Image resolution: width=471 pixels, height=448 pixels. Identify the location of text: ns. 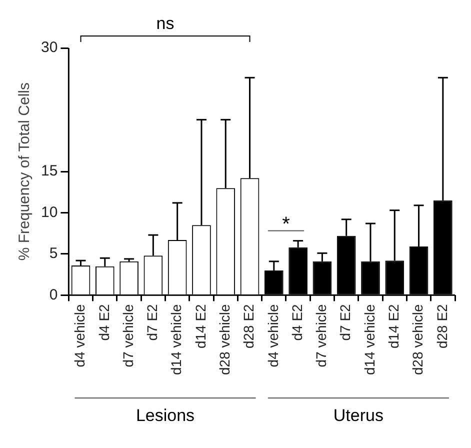
(165, 24).